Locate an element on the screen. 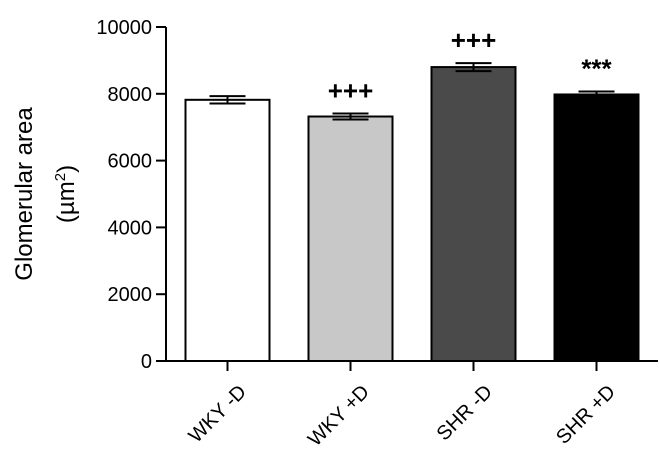  y-tick-label: 6000 is located at coordinates (130, 162).